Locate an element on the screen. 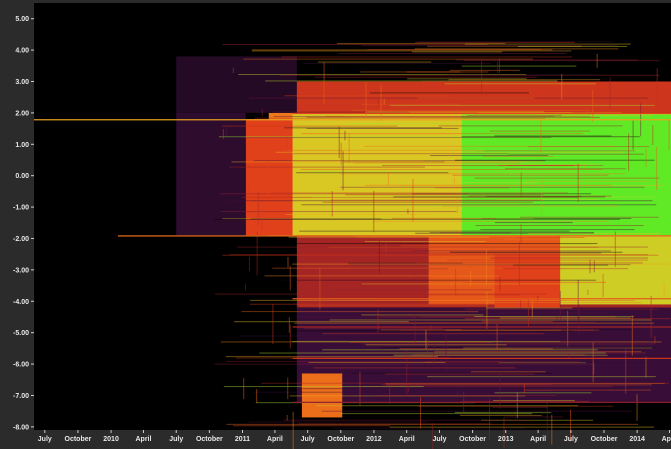 The image size is (671, 449). x-tick-label: 2013 is located at coordinates (506, 439).